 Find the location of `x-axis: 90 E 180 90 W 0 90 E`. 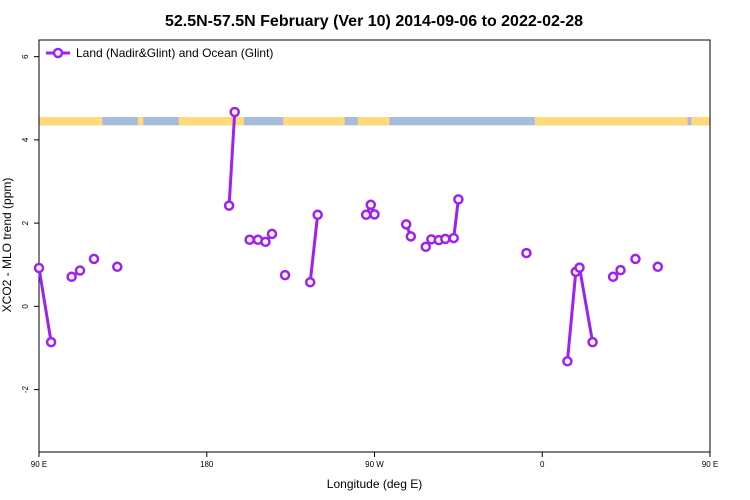

x-axis: 90 E 180 90 W 0 90 E is located at coordinates (374, 460).